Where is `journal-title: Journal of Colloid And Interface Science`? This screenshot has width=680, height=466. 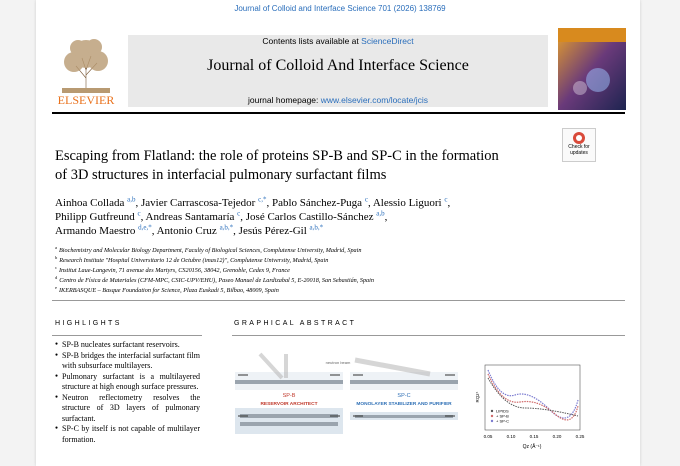 journal-title: Journal of Colloid And Interface Science is located at coordinates (338, 65).